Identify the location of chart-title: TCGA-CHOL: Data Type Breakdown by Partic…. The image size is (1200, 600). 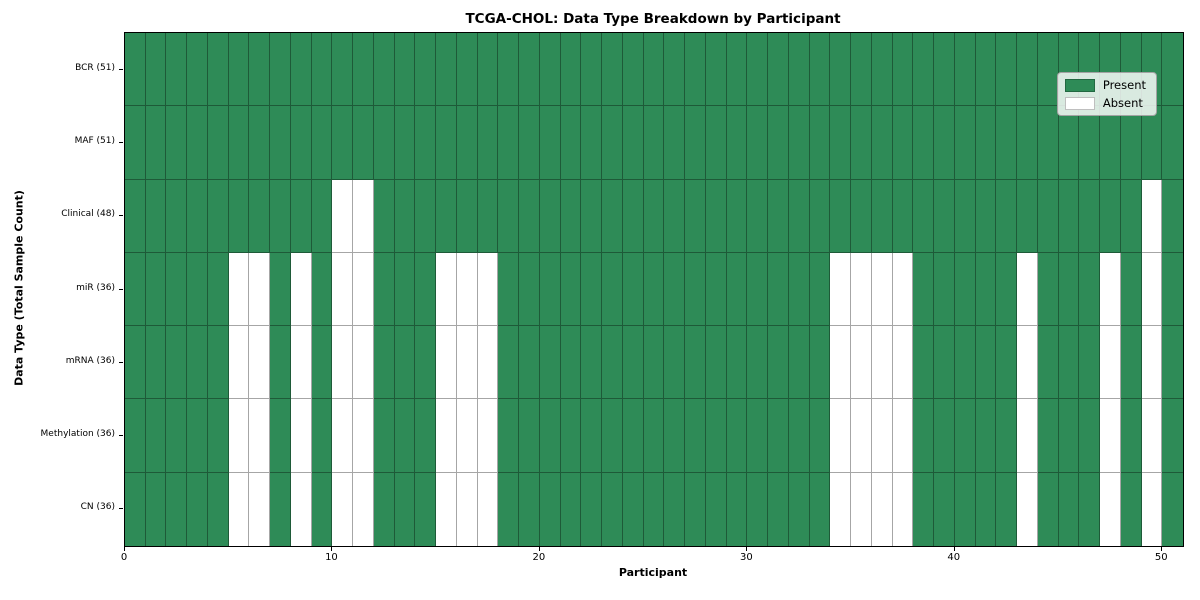
(653, 19).